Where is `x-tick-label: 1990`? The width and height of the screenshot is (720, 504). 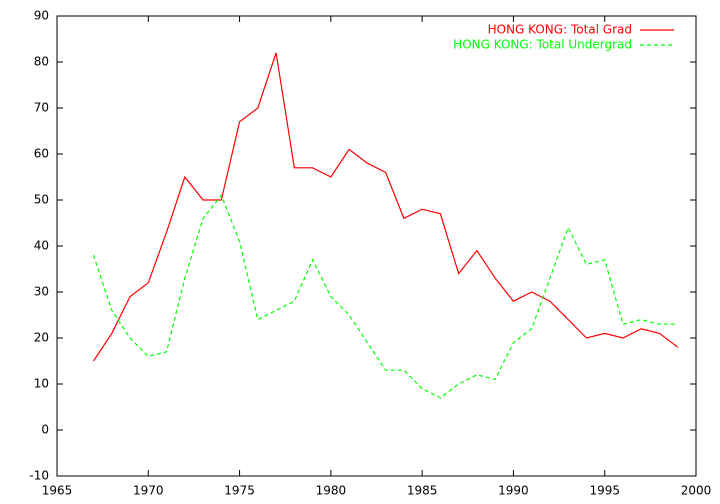
x-tick-label: 1990 is located at coordinates (513, 491).